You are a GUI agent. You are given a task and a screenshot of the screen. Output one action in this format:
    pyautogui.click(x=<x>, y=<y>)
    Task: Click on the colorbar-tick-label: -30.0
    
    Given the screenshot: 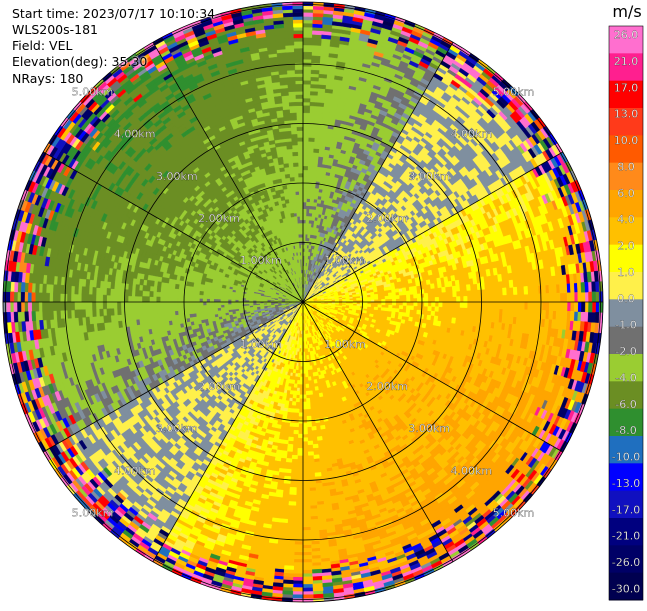 What is the action you would take?
    pyautogui.click(x=626, y=589)
    